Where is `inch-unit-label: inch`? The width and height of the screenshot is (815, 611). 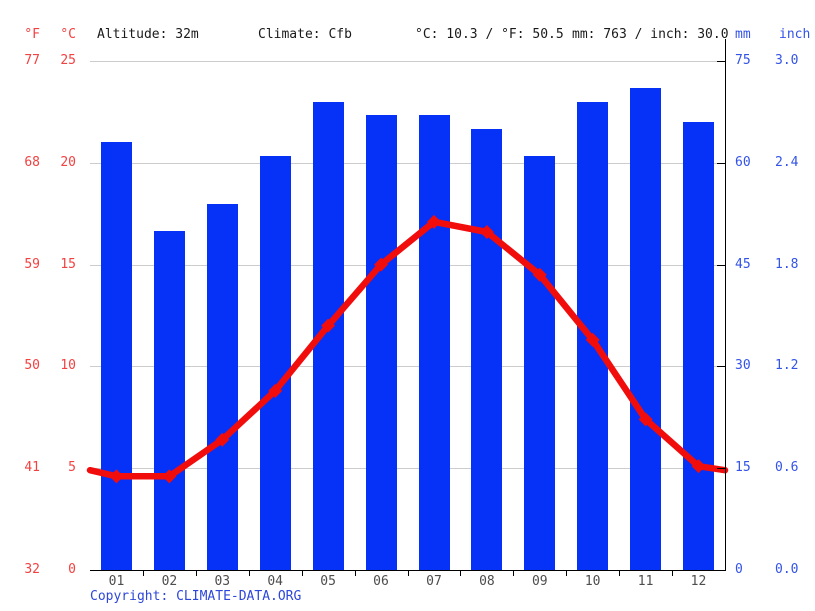
inch-unit-label: inch is located at coordinates (795, 34).